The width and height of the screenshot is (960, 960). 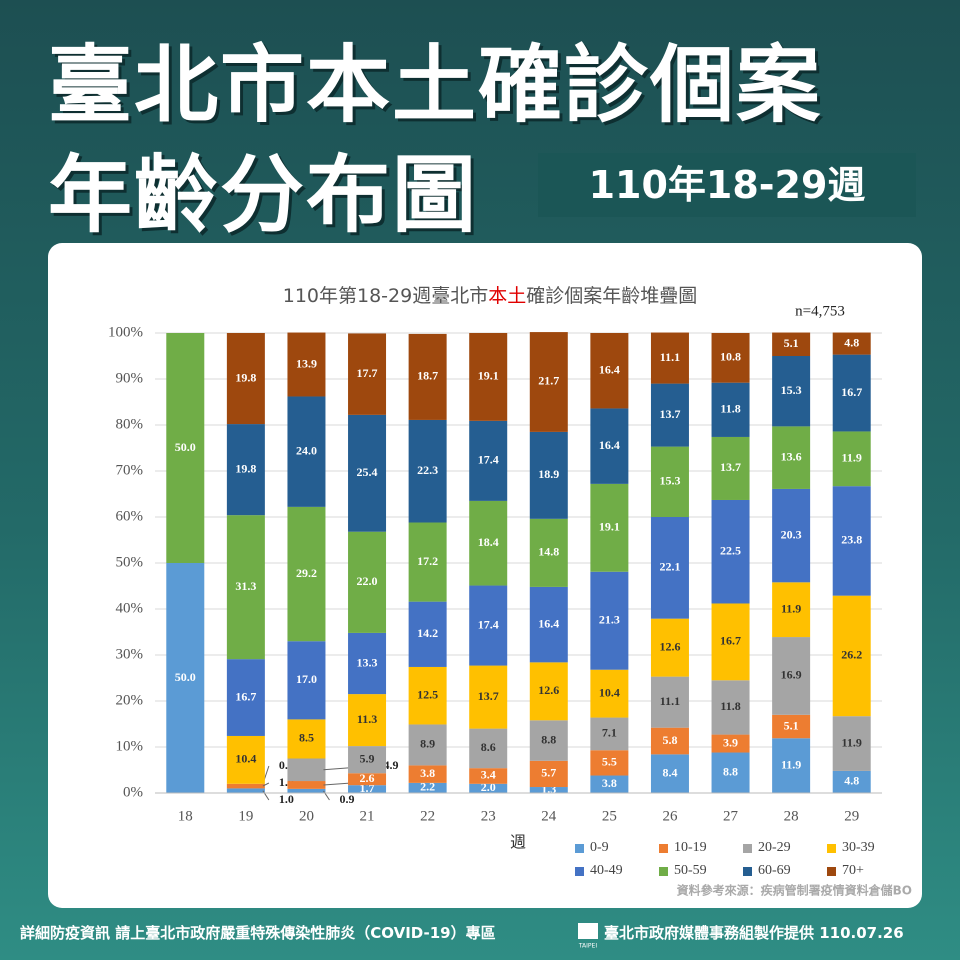 I want to click on value-label: 5.8, so click(x=669, y=740).